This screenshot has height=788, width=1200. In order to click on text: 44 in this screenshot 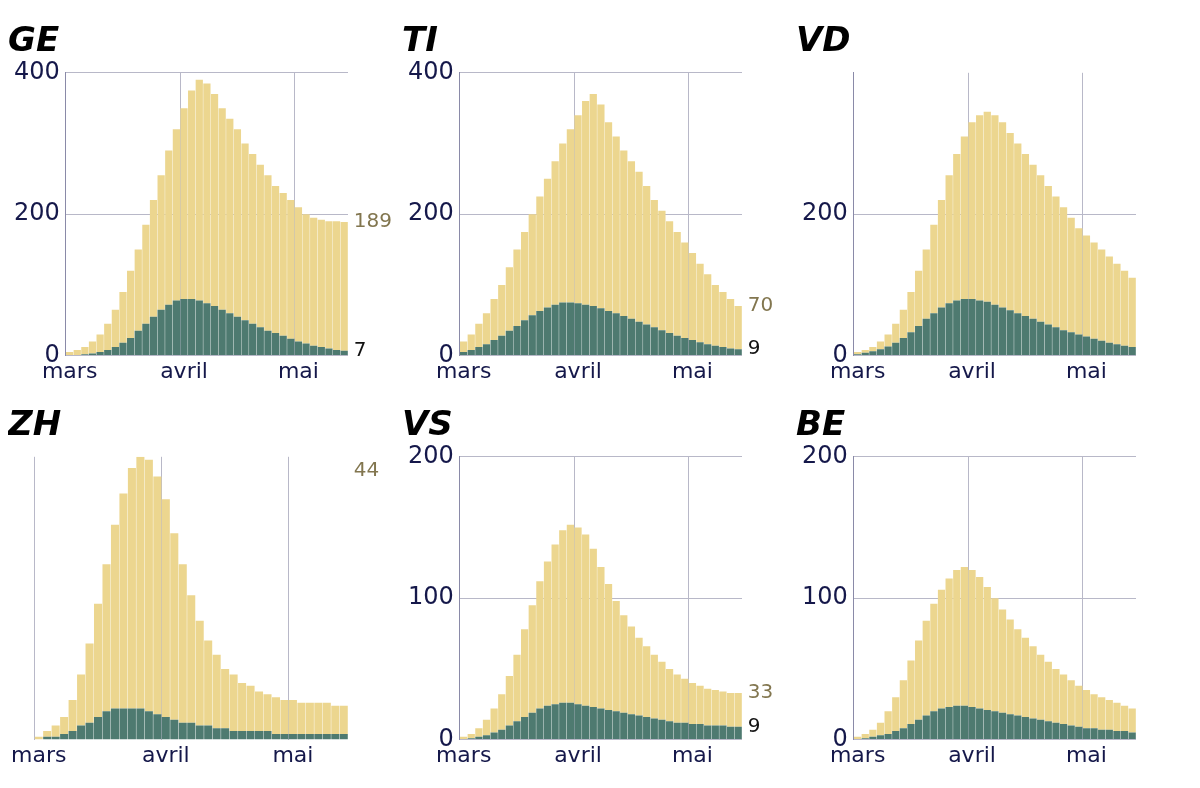, I will do `click(366, 469)`.